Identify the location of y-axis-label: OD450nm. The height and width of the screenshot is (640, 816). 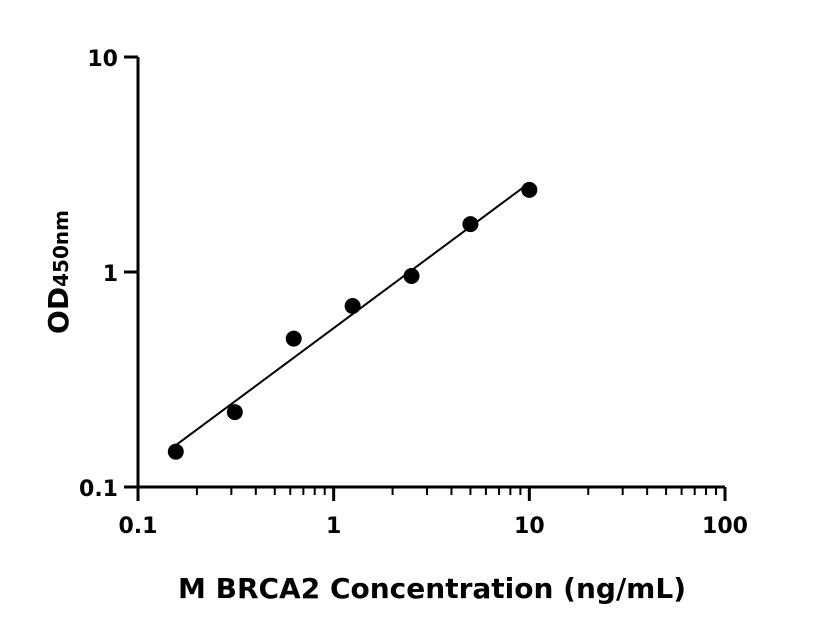
(58, 272).